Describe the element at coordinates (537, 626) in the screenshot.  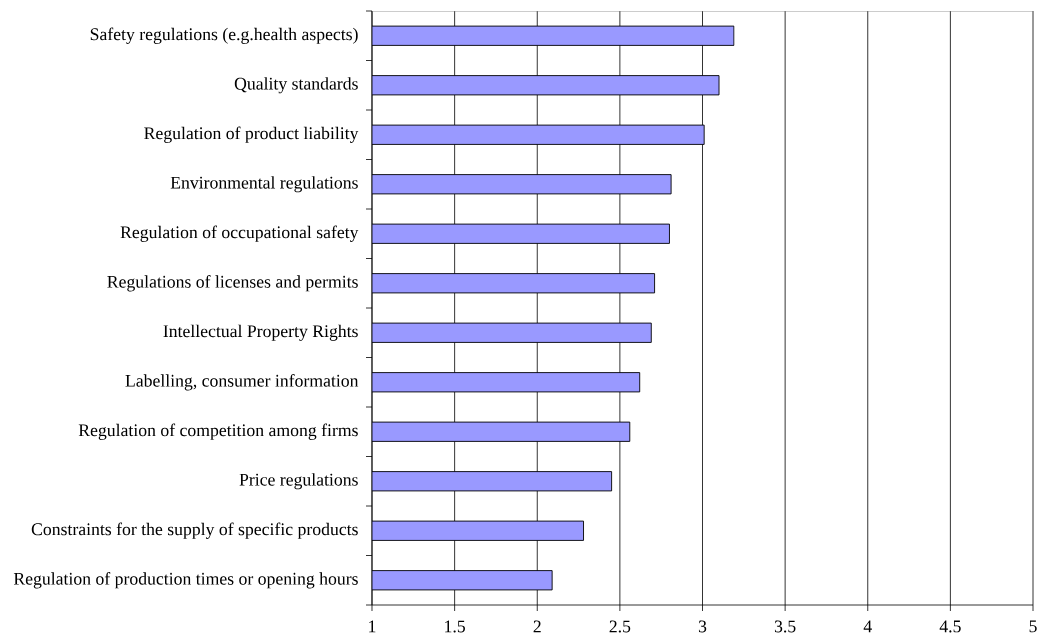
I see `x-tick-label: 2` at that location.